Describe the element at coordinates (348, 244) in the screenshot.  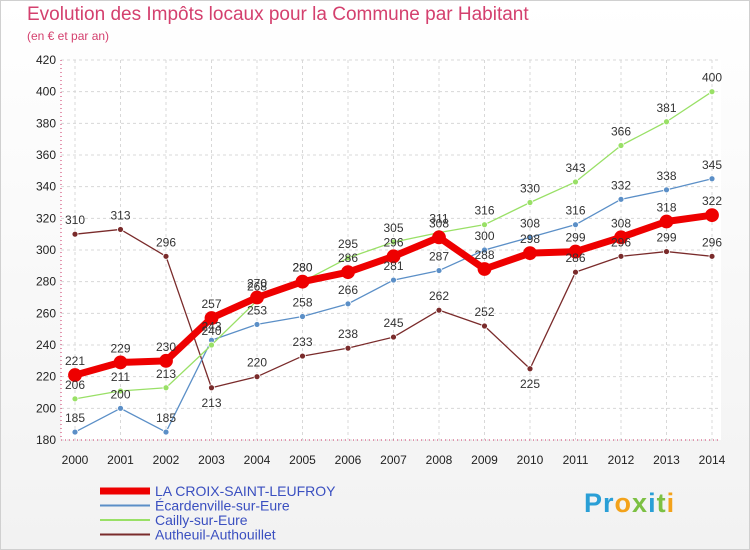
I see `data-label: 295` at that location.